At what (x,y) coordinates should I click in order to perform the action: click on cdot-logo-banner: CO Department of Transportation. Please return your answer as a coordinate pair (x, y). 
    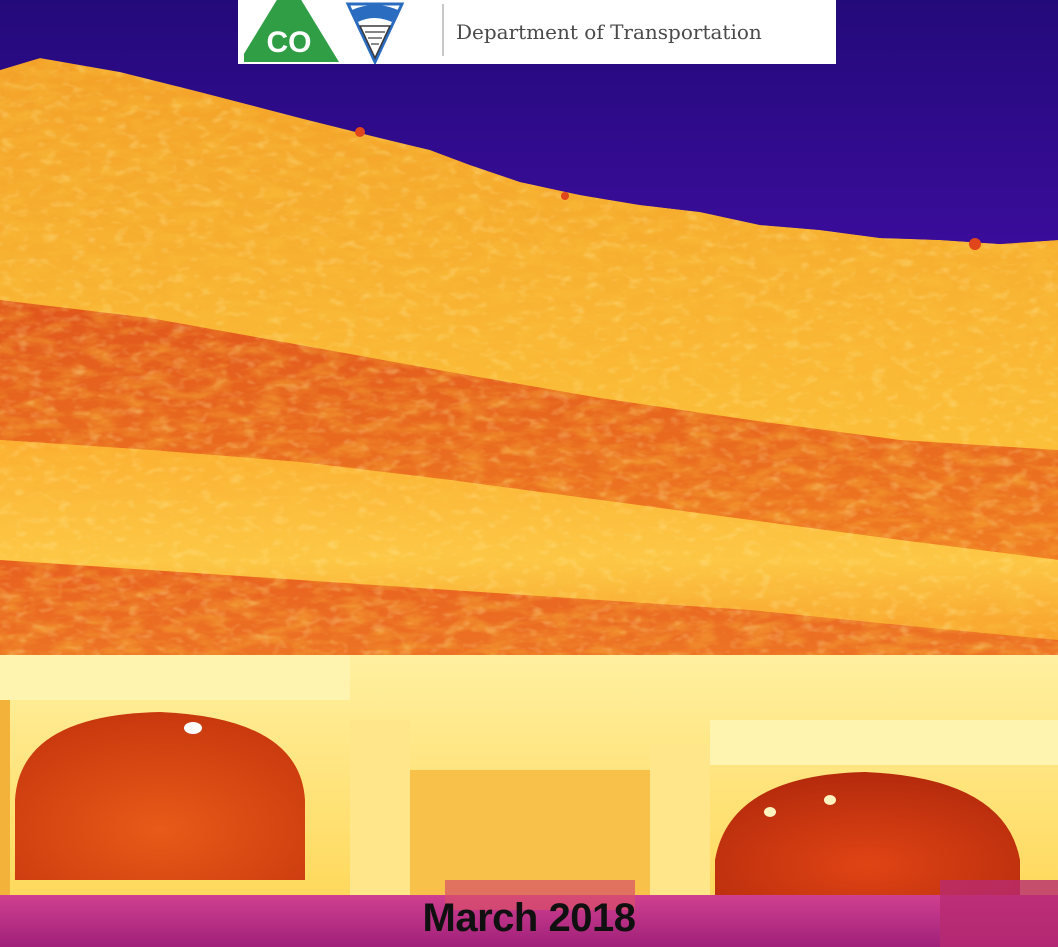
    Looking at the image, I should click on (537, 32).